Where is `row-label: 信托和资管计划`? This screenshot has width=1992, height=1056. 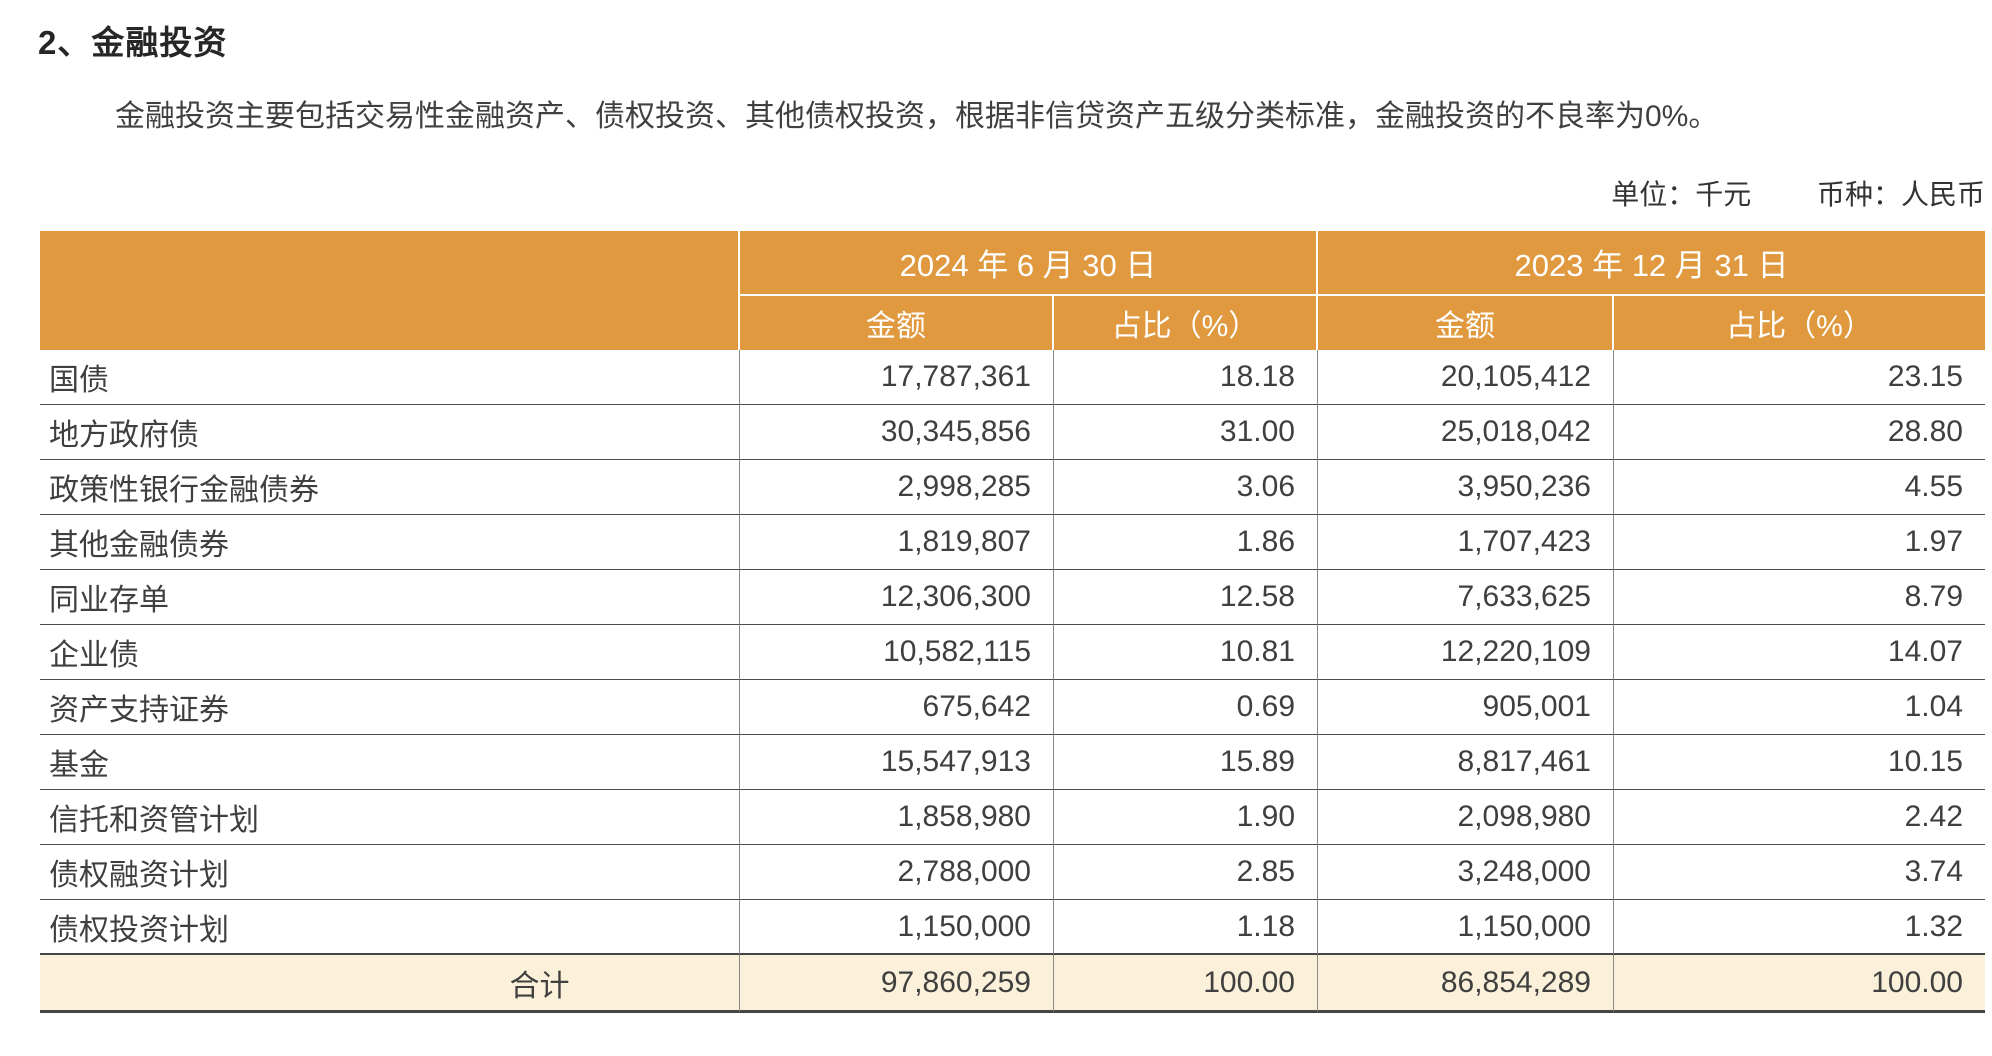 row-label: 信托和资管计划 is located at coordinates (390, 817).